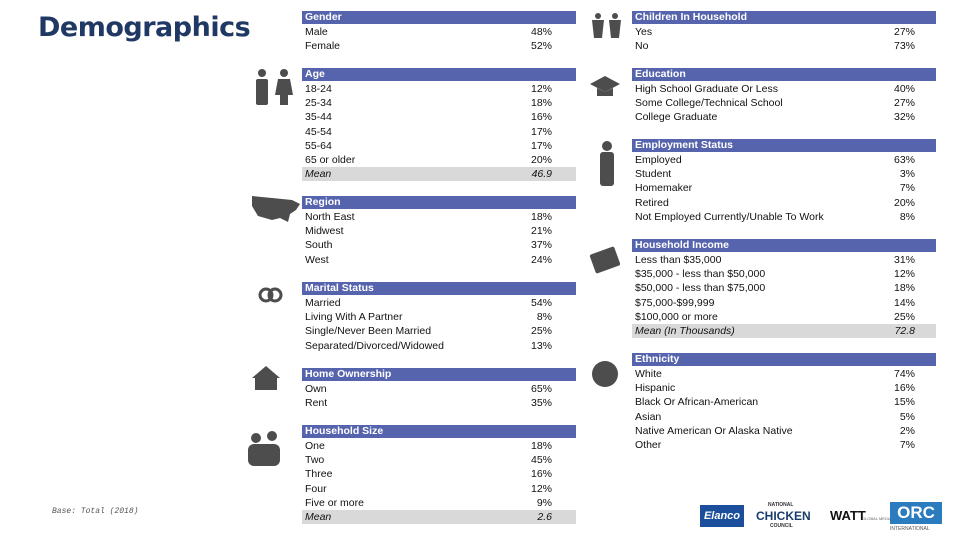  I want to click on table-row: Black Or African-American 15%, so click(784, 402).